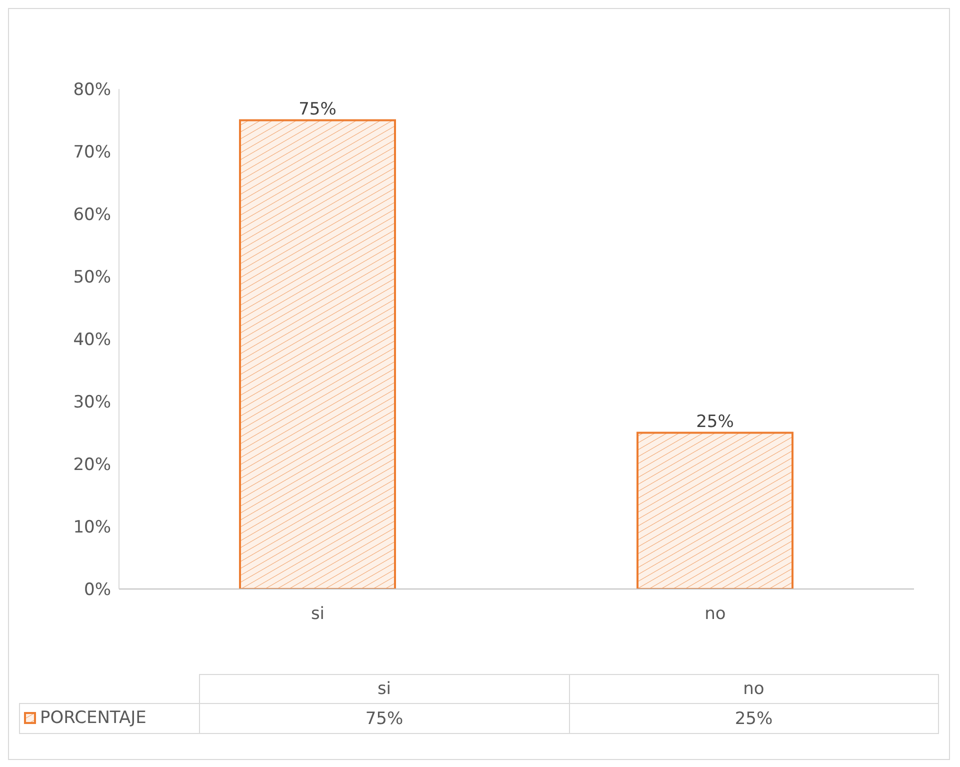 The height and width of the screenshot is (767, 960). Describe the element at coordinates (753, 719) in the screenshot. I see `data-label: 25%` at that location.